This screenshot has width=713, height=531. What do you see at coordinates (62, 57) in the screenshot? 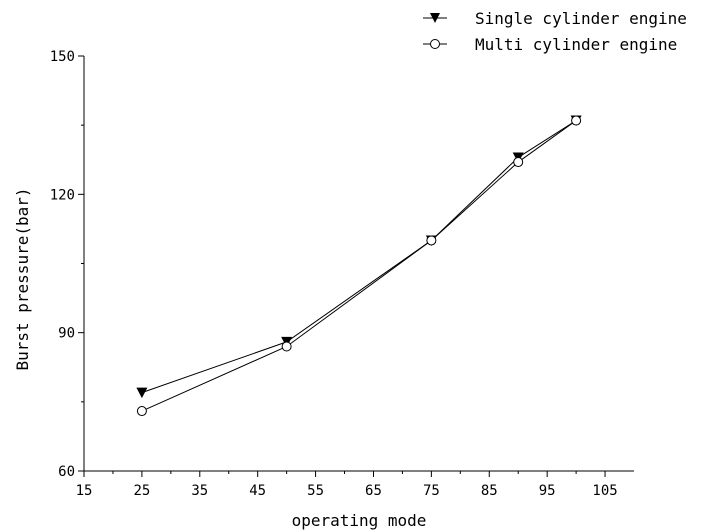
I see `y-tick-label: 150` at bounding box center [62, 57].